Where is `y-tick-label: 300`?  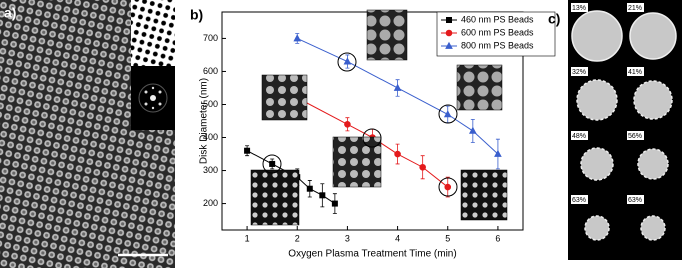
y-tick-label: 300 is located at coordinates (210, 170).